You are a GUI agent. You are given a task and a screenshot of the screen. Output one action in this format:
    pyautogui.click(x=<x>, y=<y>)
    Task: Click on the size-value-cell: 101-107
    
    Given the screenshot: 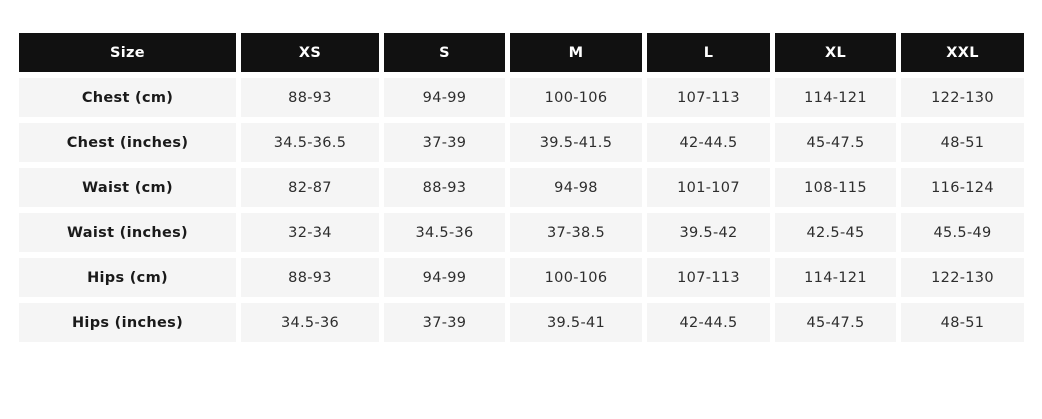 What is the action you would take?
    pyautogui.click(x=708, y=187)
    